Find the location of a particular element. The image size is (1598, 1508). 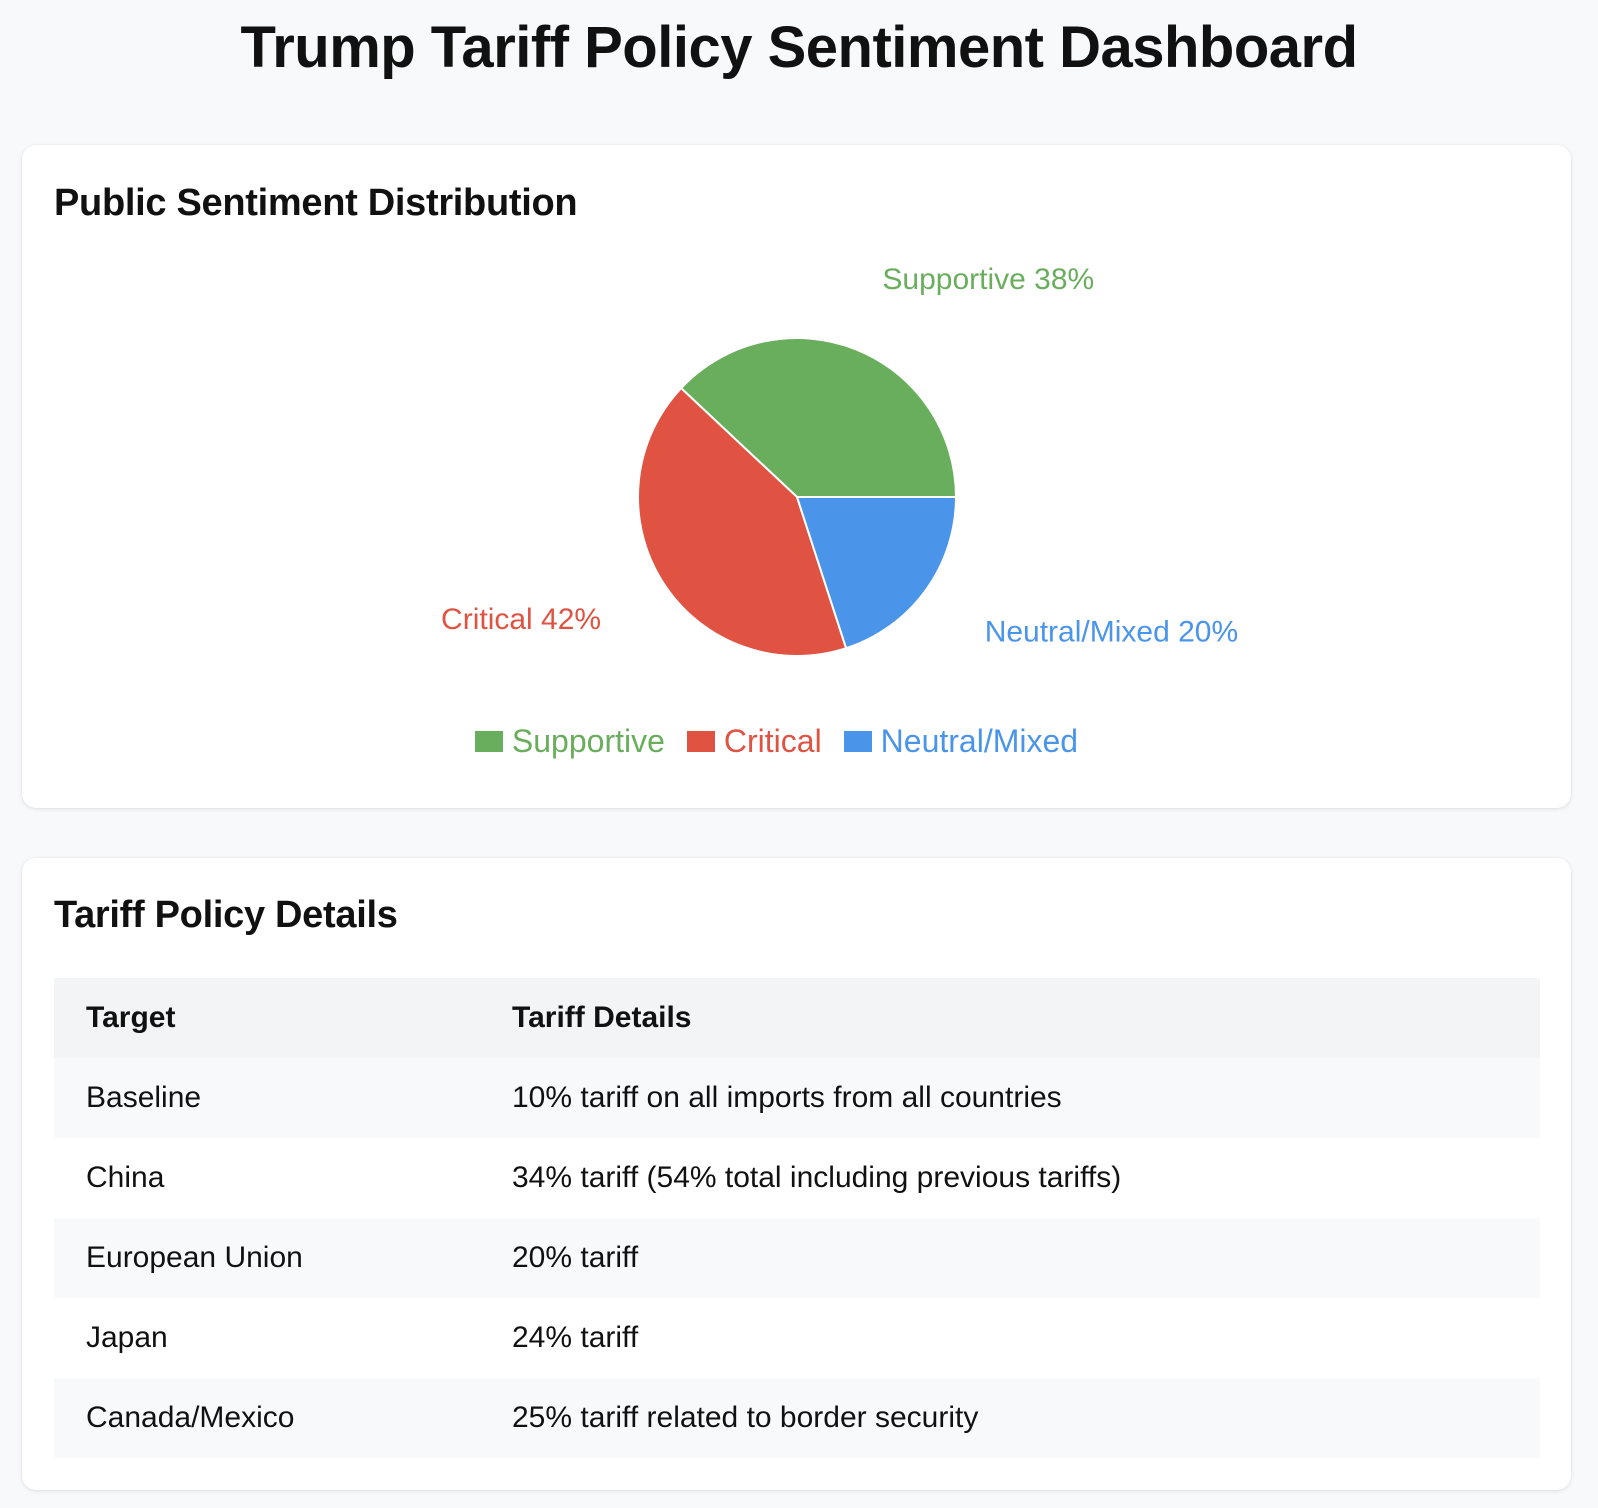

page-title: Trump Tariff Policy Sentiment Dashboard is located at coordinates (799, 47).